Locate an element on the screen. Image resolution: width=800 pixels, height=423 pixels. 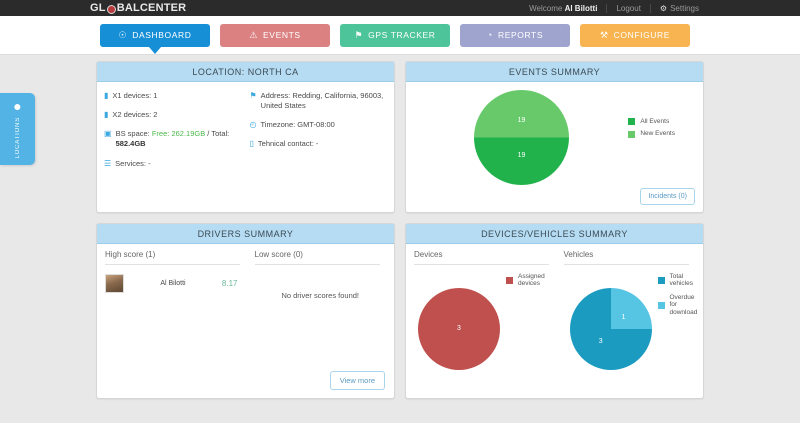
events-pie-chart: 19 19 is located at coordinates (521, 137).